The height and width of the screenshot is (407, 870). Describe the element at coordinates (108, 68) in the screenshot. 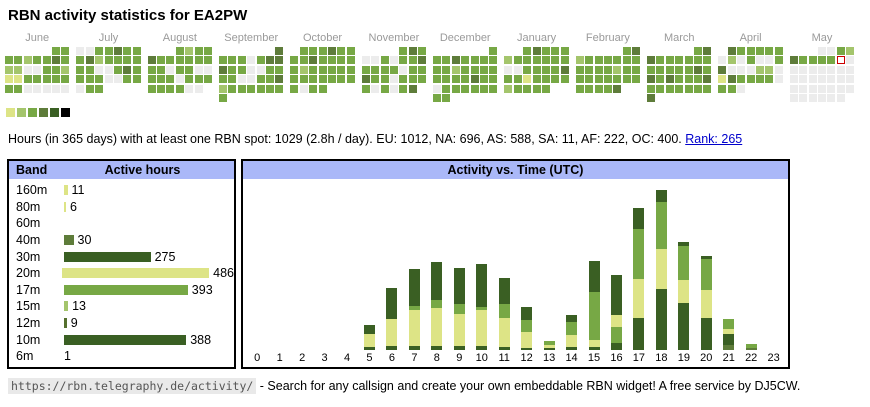

I see `calendar-month: July` at that location.